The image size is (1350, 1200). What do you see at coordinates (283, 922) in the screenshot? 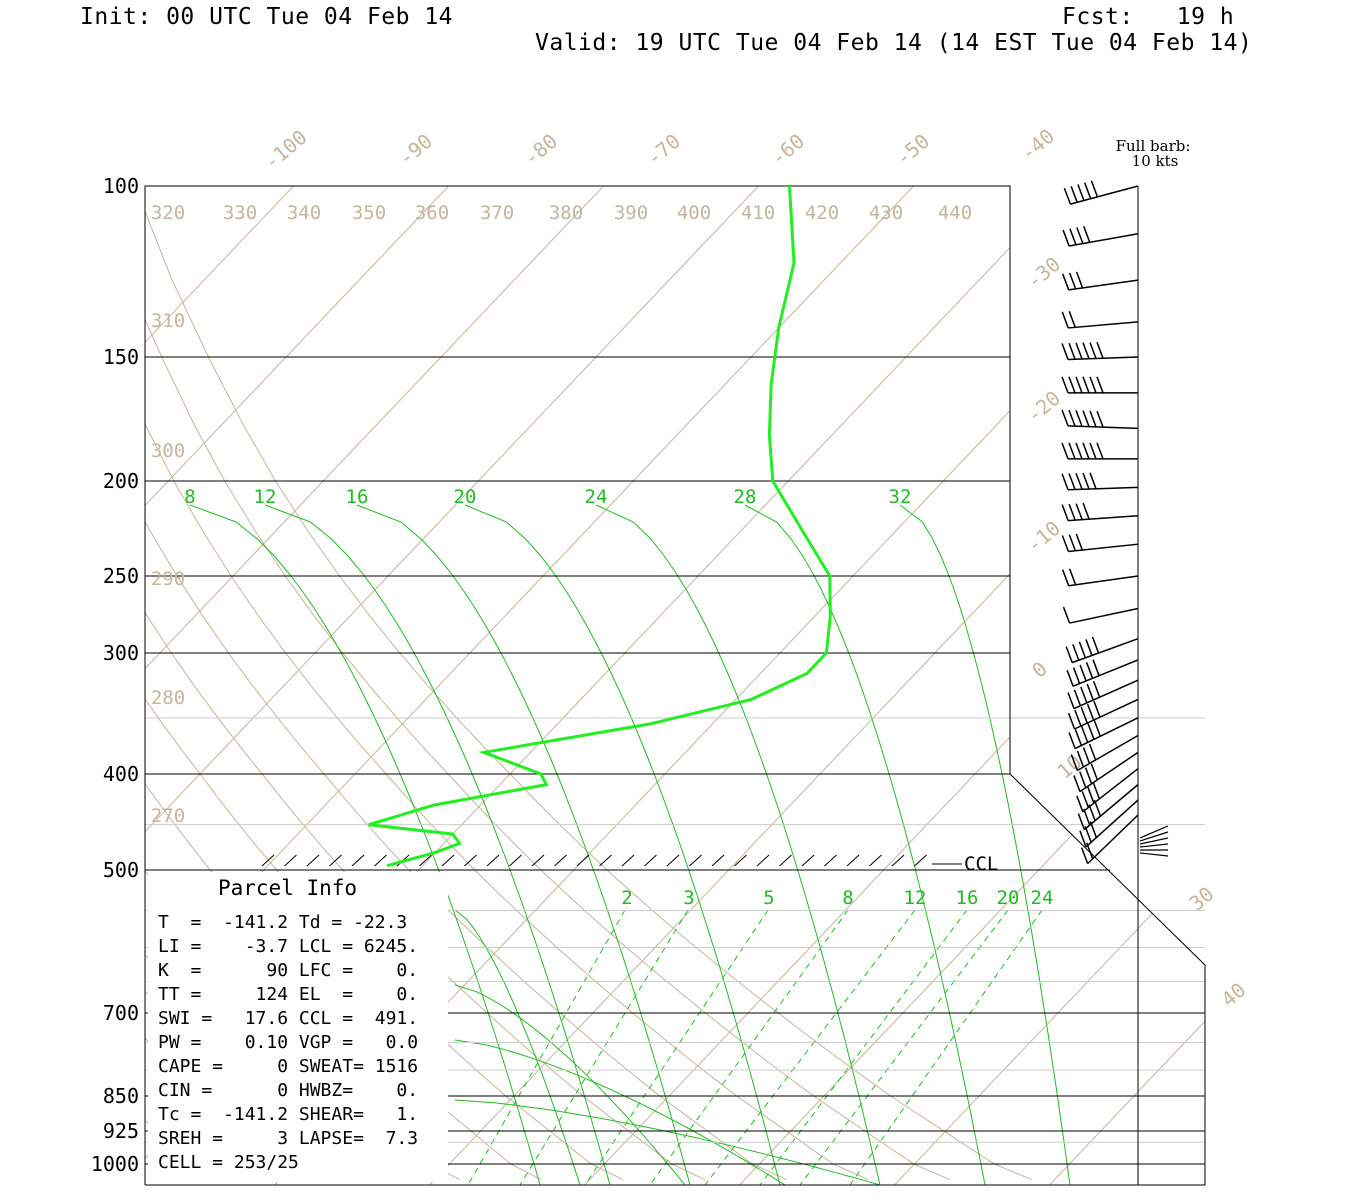
I see `parcel-row: T = -141.2 Td = -22.3` at bounding box center [283, 922].